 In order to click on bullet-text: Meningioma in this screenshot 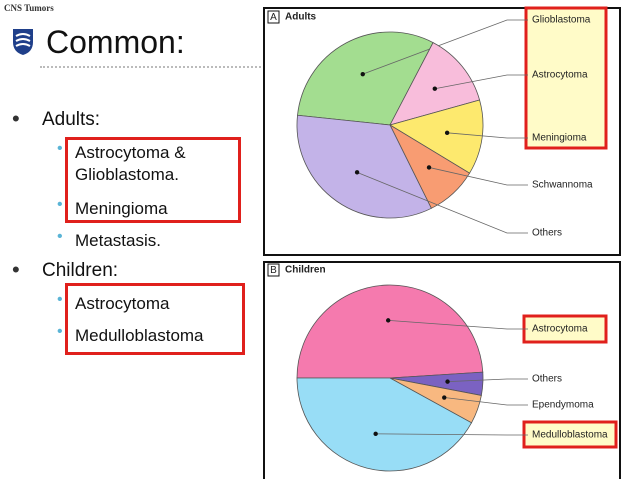, I will do `click(121, 208)`.